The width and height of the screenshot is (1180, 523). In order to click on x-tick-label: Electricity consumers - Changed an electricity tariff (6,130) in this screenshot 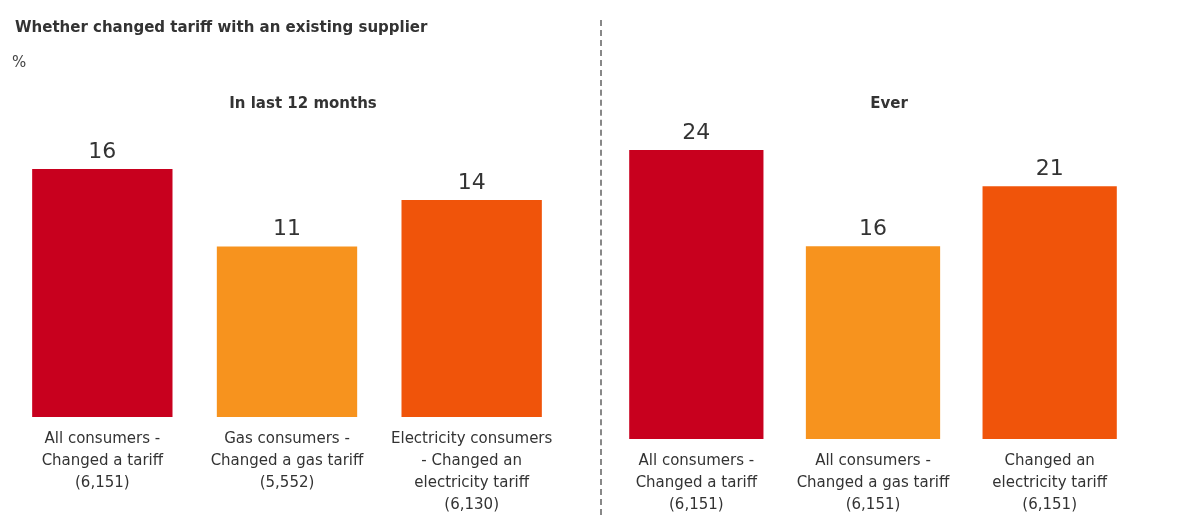, I will do `click(471, 471)`.